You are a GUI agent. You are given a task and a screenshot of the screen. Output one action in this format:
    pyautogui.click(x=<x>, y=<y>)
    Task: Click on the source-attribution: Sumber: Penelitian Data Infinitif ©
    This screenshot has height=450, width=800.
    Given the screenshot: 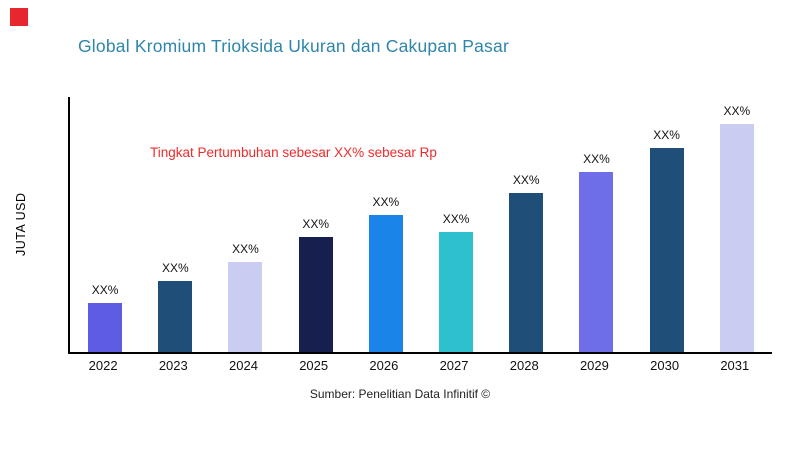 What is the action you would take?
    pyautogui.click(x=400, y=394)
    